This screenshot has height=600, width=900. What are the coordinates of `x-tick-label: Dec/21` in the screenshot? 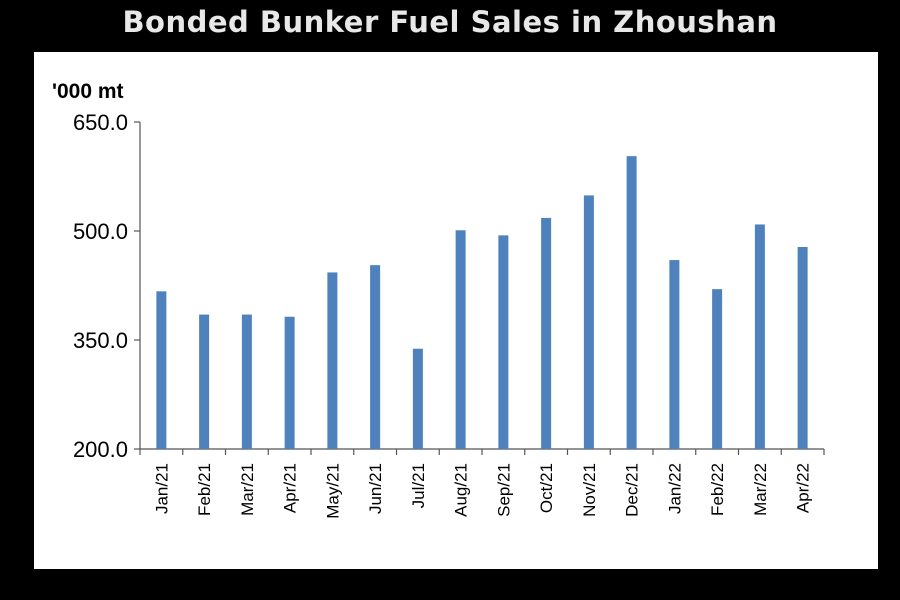 It's located at (632, 490).